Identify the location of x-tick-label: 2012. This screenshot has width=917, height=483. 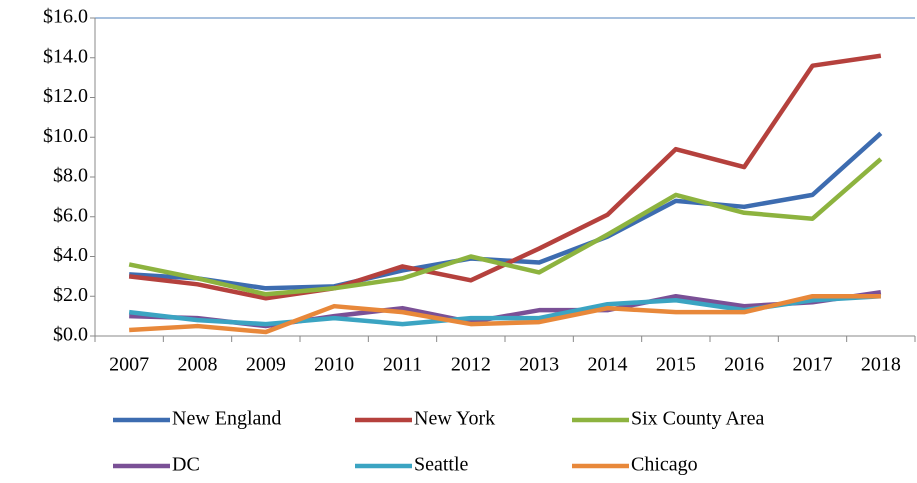
(471, 365).